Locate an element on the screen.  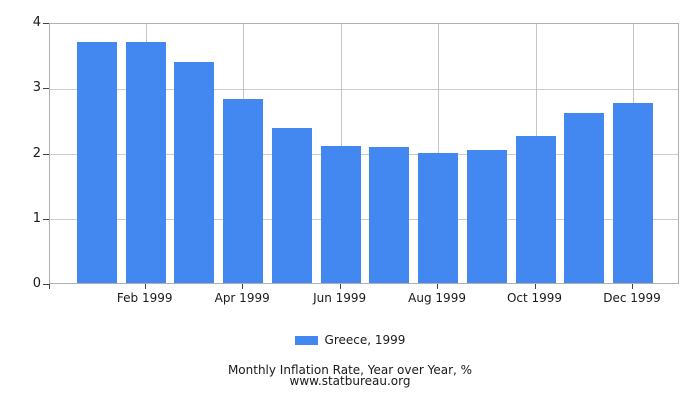
x-tick-jun-1999 is located at coordinates (340, 286).